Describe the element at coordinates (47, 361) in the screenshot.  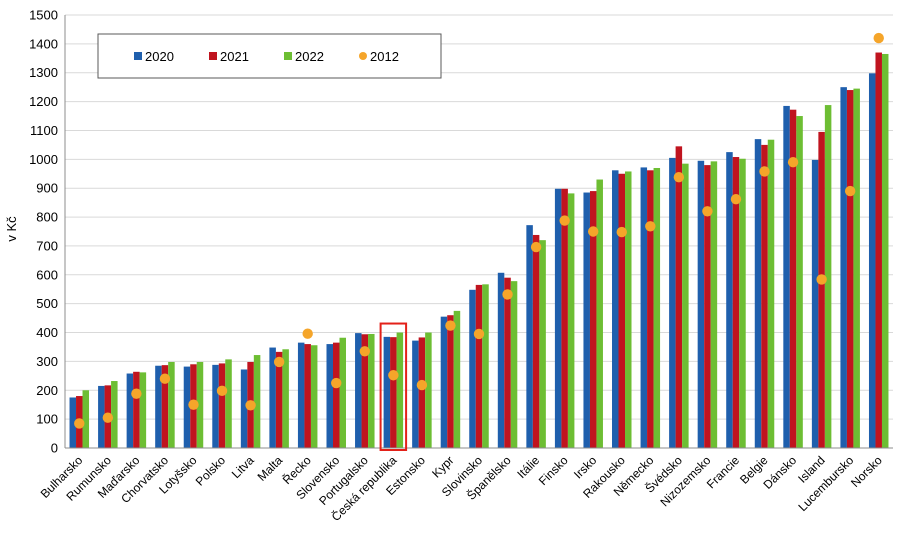
I see `y-tick-label: 300` at that location.